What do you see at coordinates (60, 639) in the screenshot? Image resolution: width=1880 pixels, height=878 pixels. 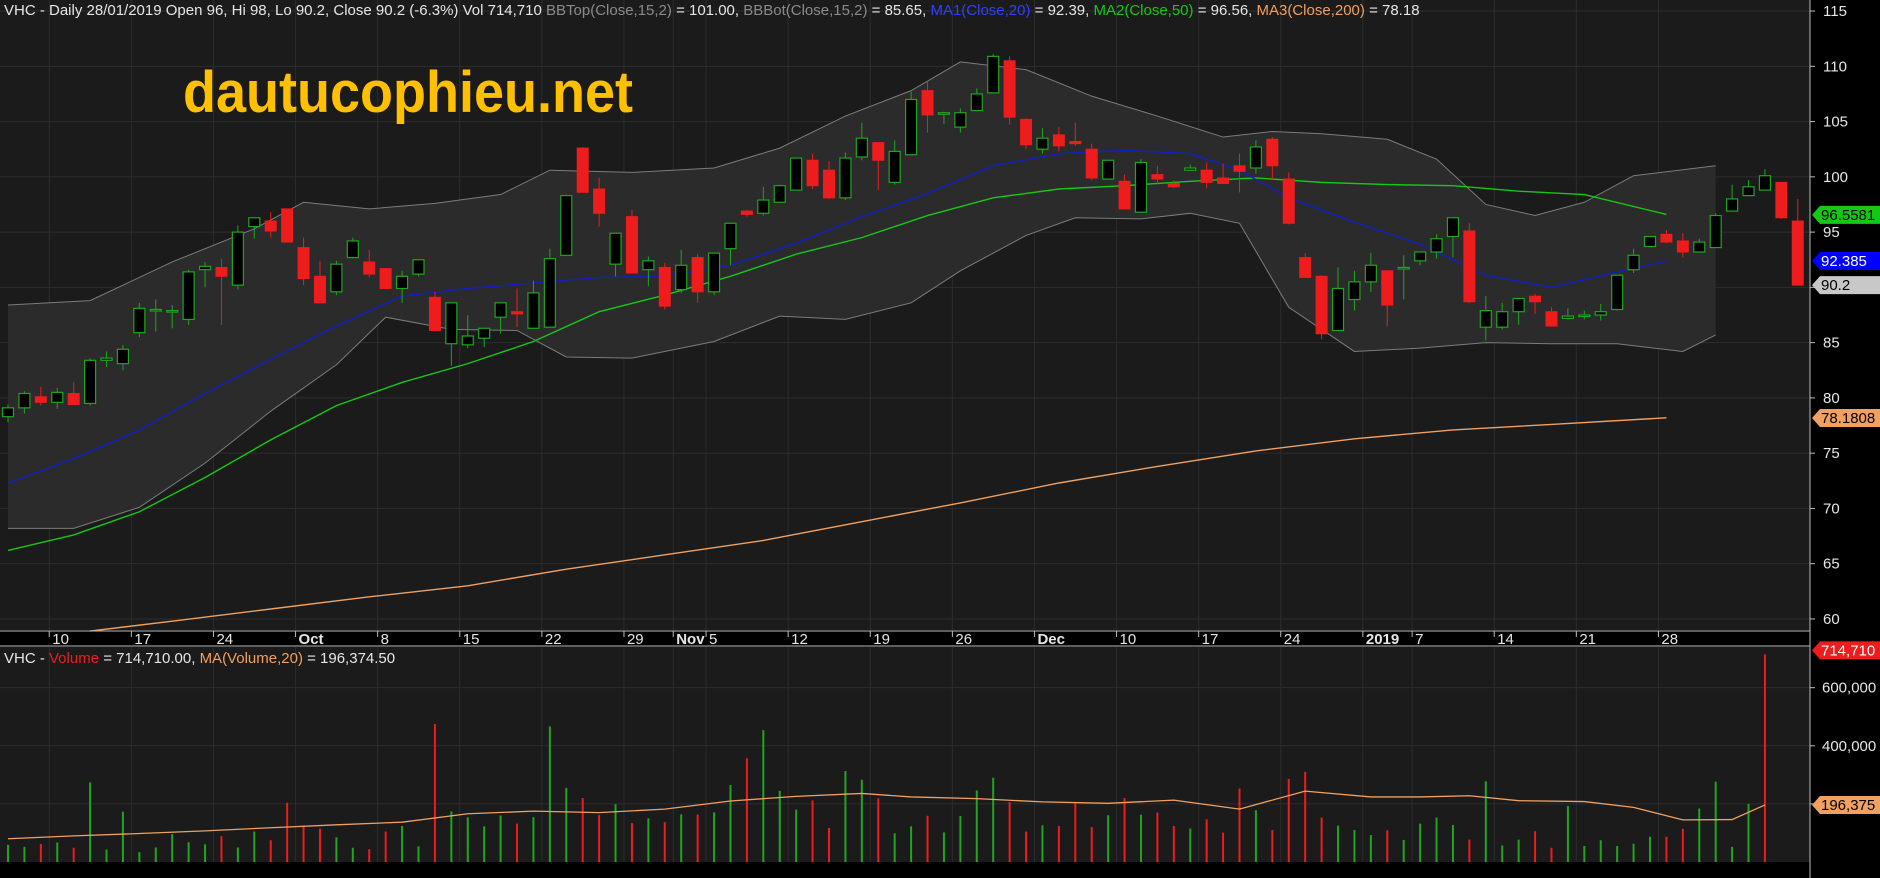 I see `x-tick-label: 10` at bounding box center [60, 639].